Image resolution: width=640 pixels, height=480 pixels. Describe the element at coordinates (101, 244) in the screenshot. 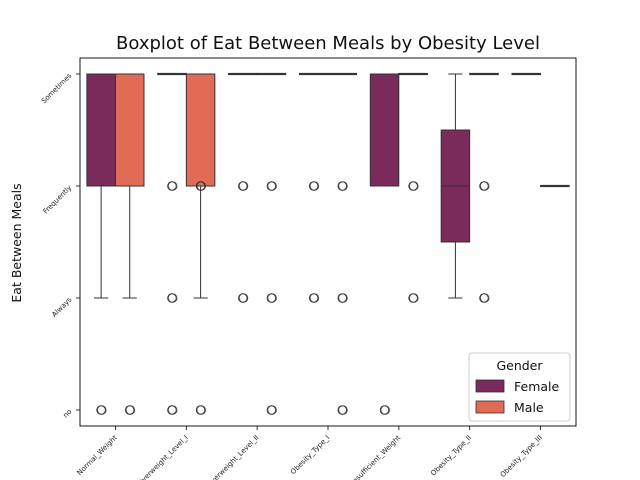

I see `box-female-normal_weight` at that location.